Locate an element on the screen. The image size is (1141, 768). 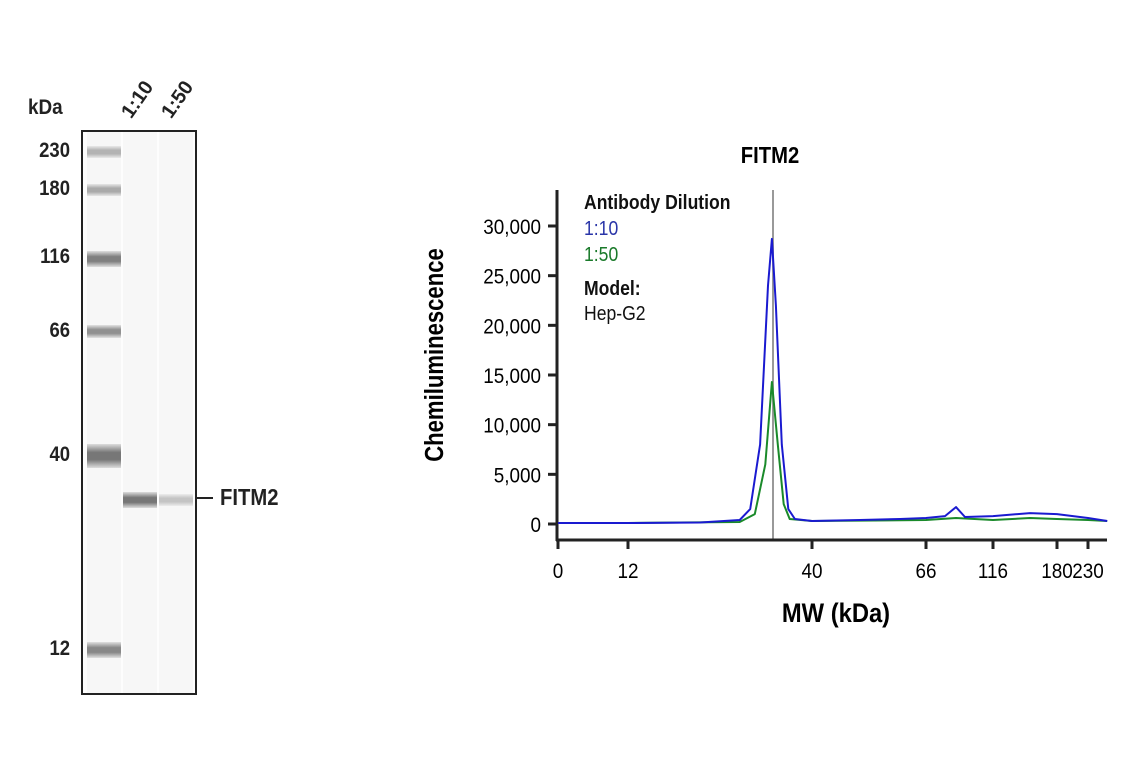
marker-label-40: 40 is located at coordinates (59, 454).